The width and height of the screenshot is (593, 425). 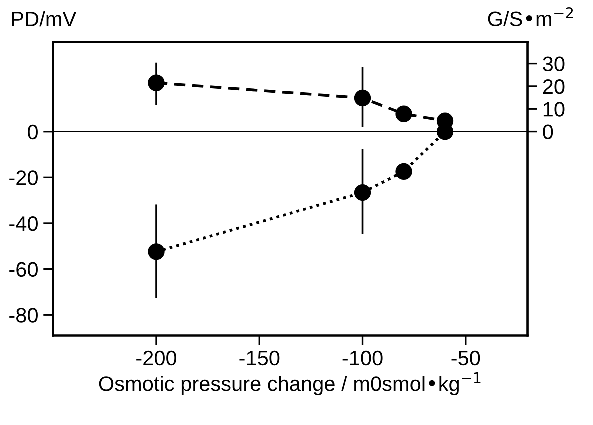 What do you see at coordinates (554, 64) in the screenshot?
I see `y2-tick-label: 30` at bounding box center [554, 64].